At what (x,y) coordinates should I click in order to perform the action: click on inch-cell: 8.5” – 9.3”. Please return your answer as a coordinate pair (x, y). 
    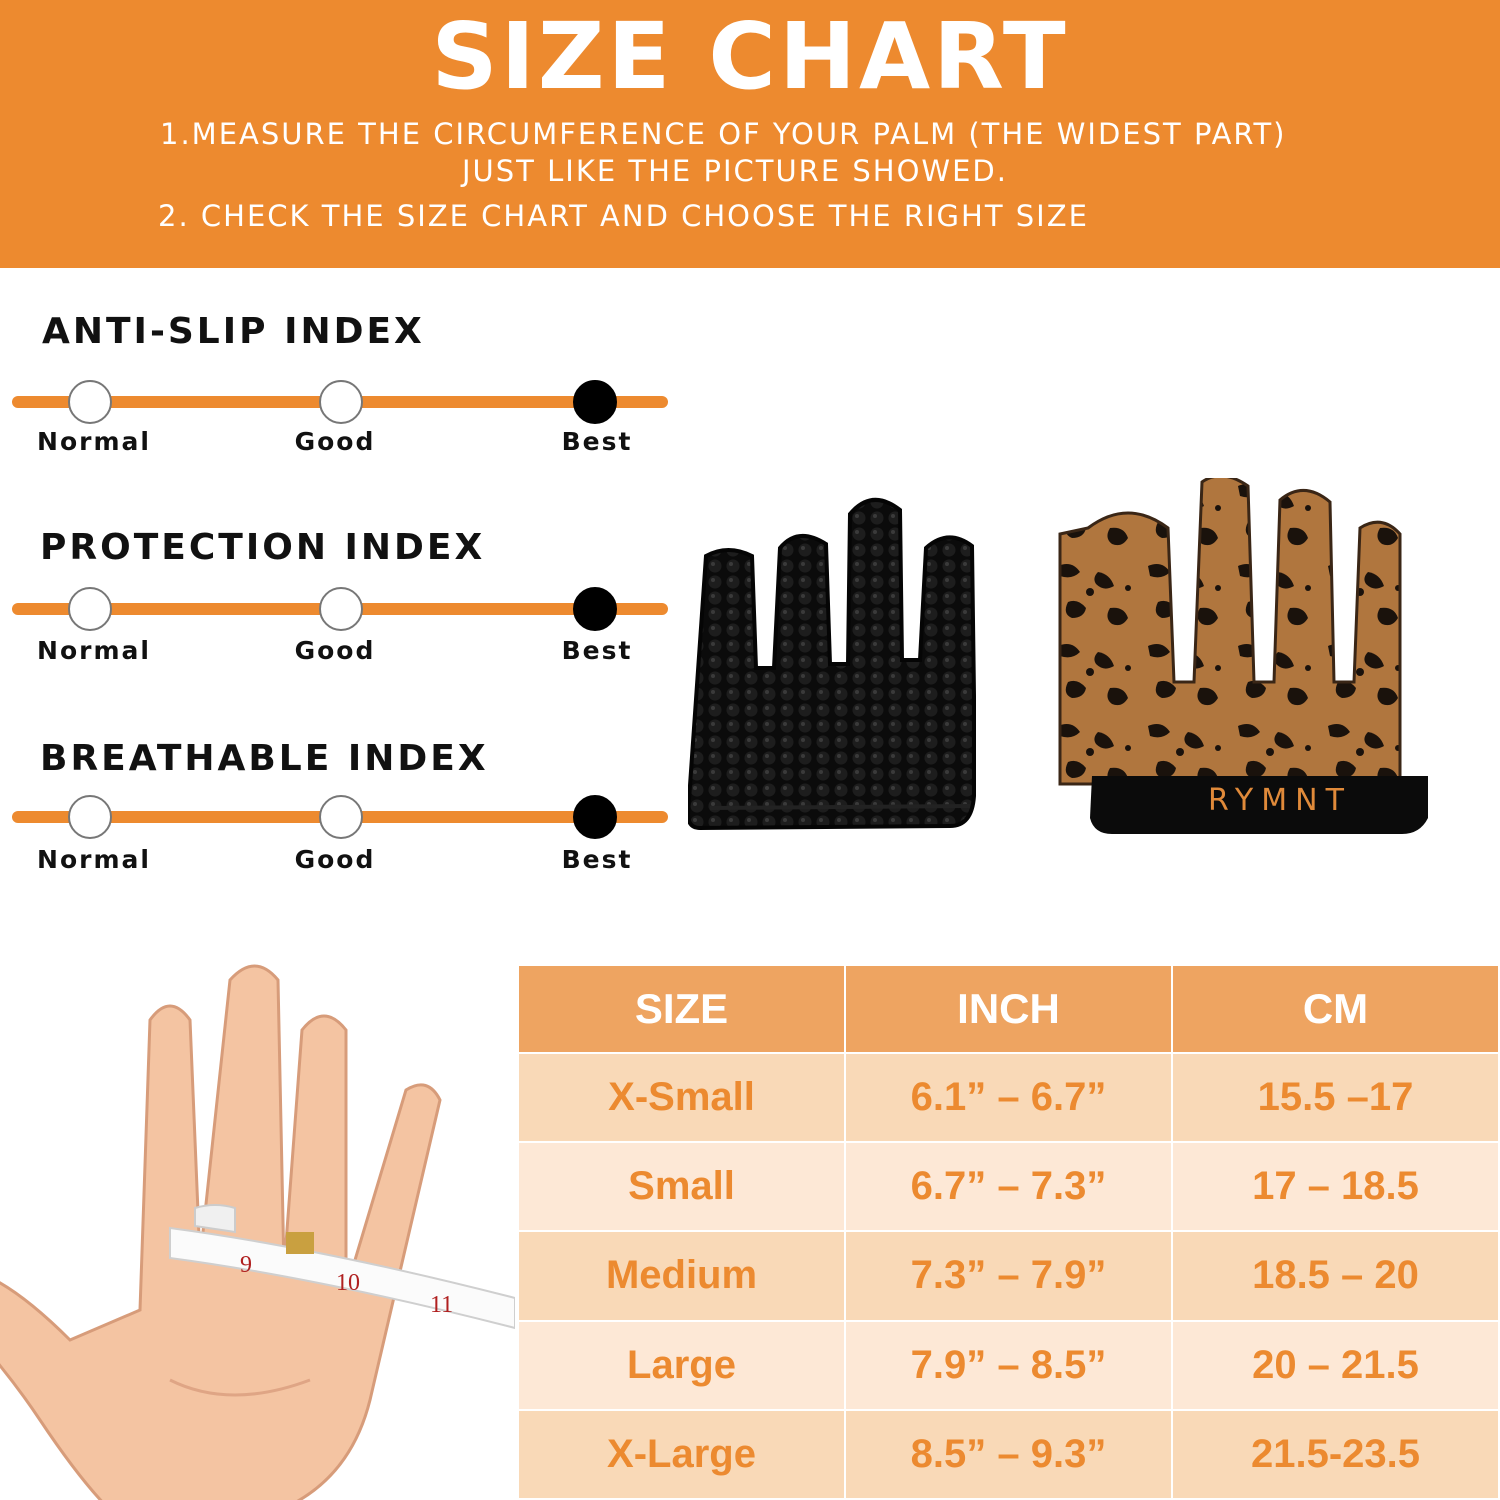
    Looking at the image, I should click on (1008, 1454).